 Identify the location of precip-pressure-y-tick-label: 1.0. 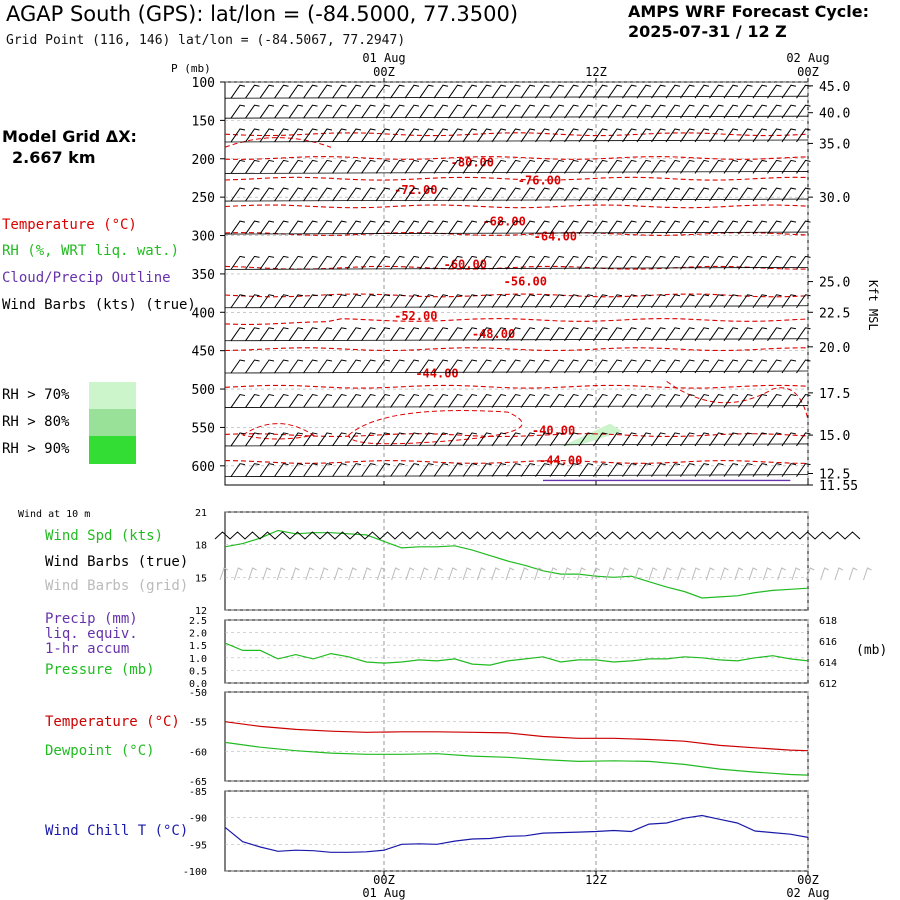
(198, 659).